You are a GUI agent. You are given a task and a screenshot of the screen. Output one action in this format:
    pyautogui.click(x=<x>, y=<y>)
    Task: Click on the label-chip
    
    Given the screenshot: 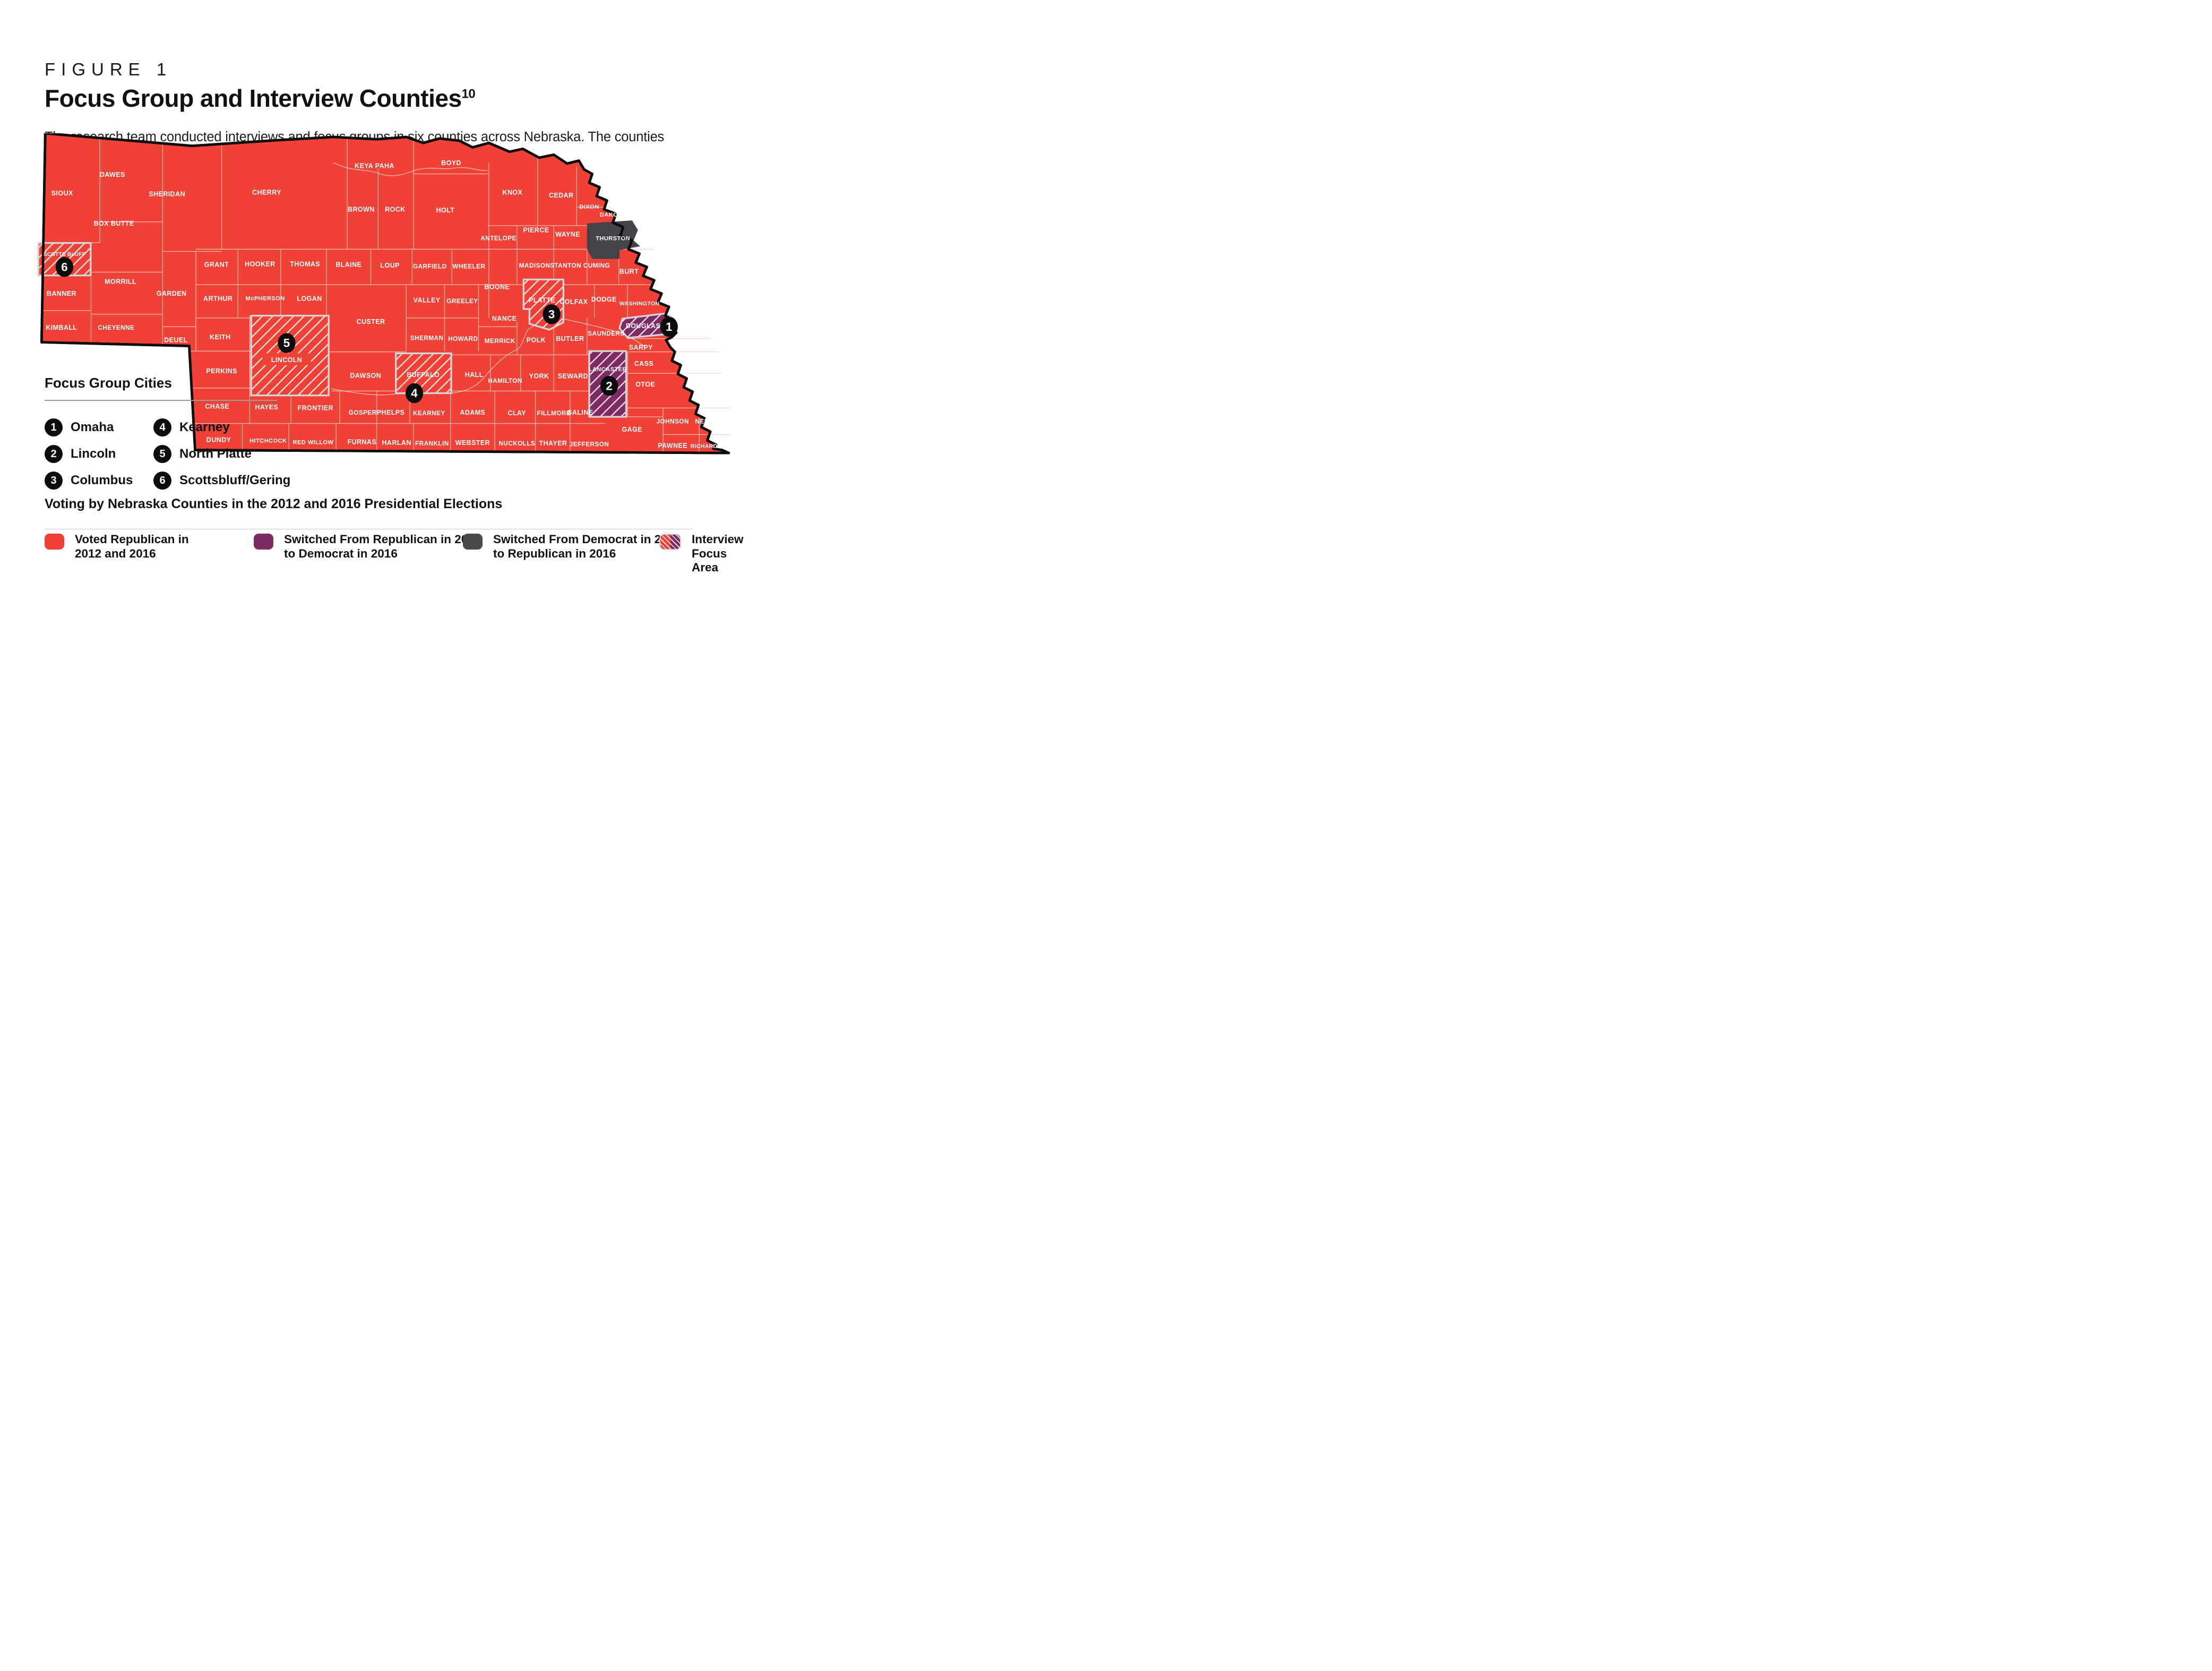 What is the action you would take?
    pyautogui.click(x=286, y=359)
    